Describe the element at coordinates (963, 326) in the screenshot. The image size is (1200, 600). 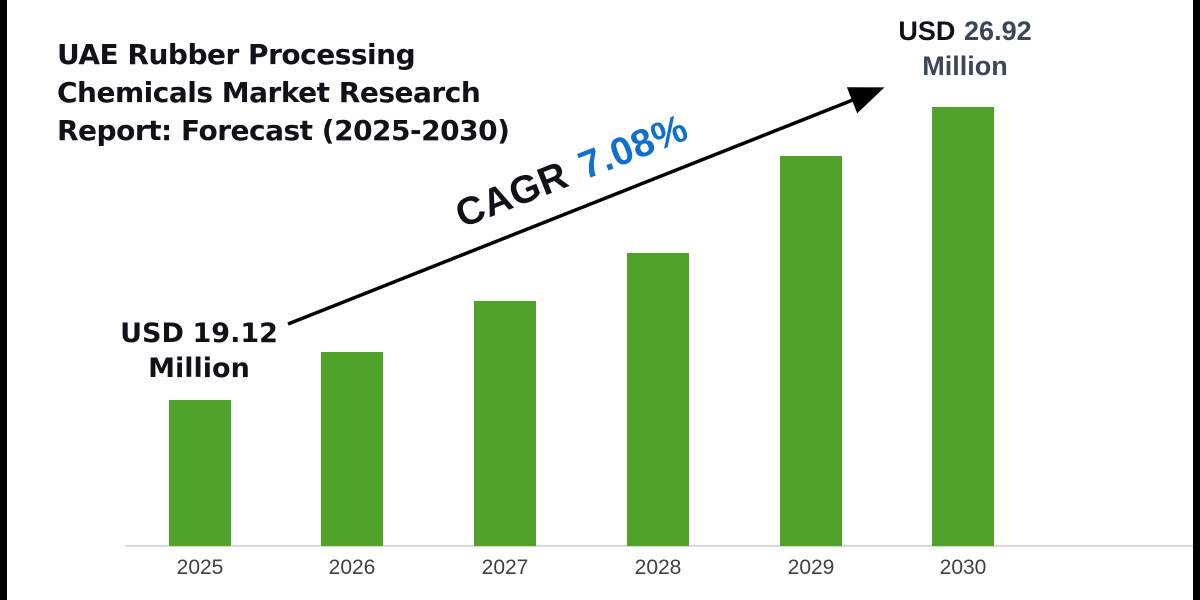
I see `bar-2030` at that location.